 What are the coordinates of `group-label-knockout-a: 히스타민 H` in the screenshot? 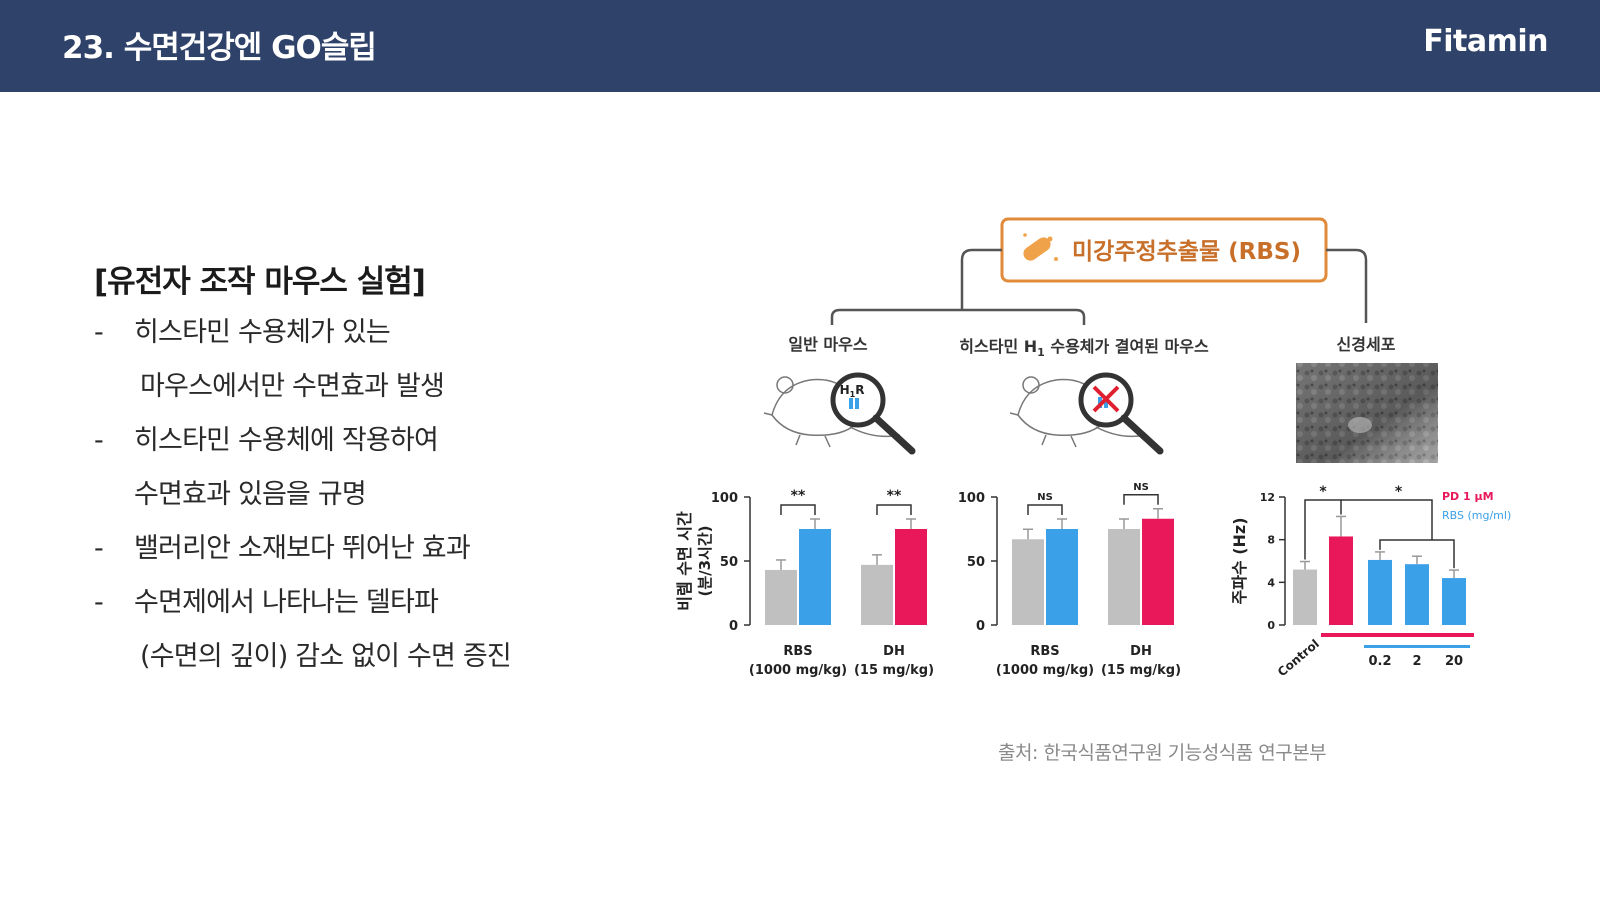 It's located at (998, 346).